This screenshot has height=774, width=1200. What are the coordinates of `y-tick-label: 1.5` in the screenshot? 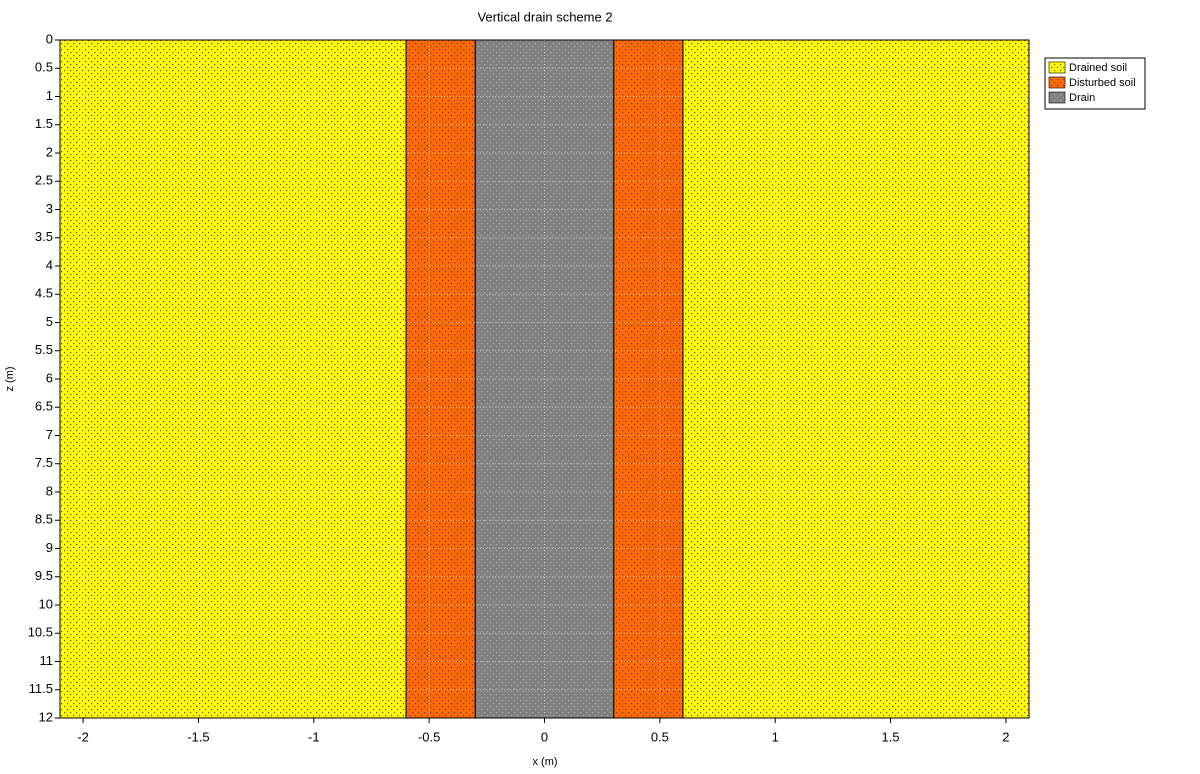 It's located at (44, 123).